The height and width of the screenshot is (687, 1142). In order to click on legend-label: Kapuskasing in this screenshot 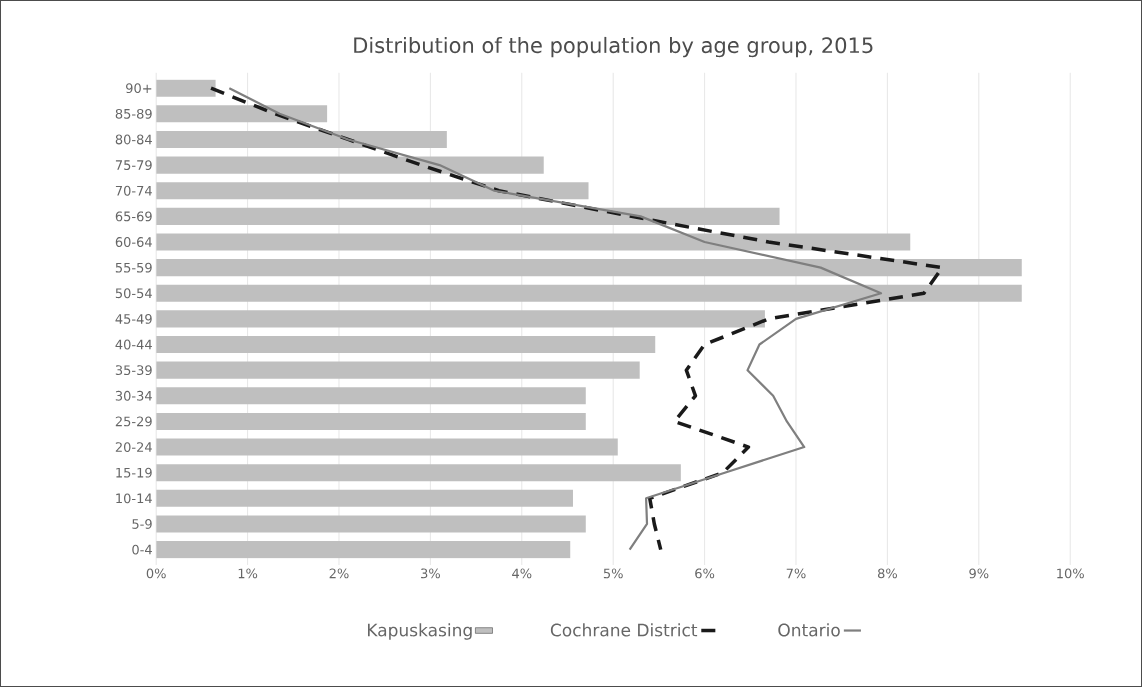, I will do `click(420, 631)`.